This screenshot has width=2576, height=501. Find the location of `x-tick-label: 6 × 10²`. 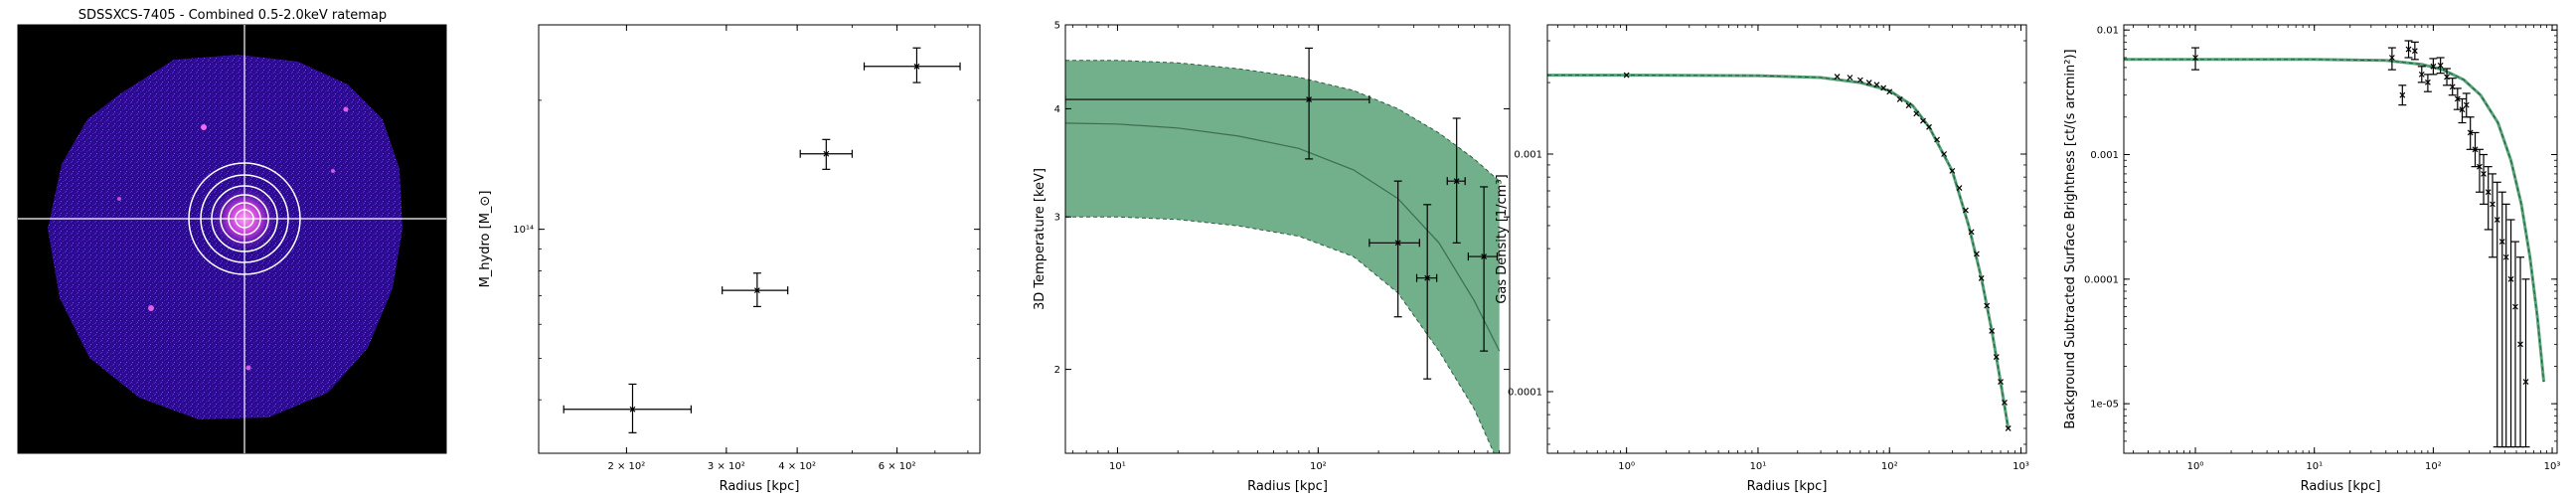

x-tick-label: 6 × 10² is located at coordinates (897, 466).